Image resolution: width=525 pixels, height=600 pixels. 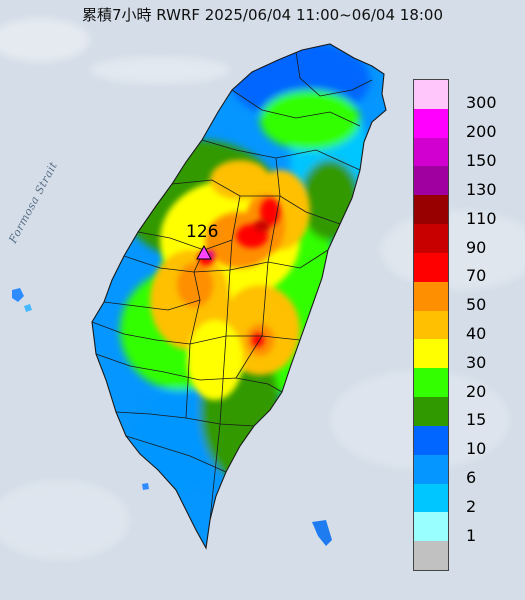 I want to click on legend-label: 6, so click(x=471, y=478).